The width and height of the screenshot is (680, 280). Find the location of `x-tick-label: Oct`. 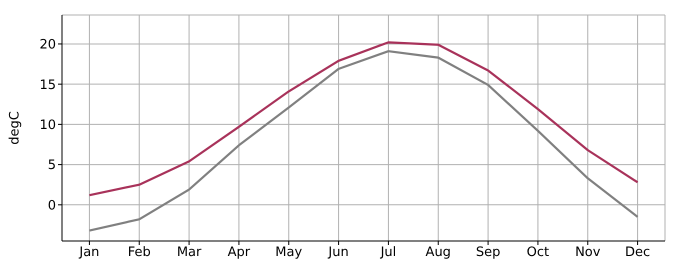

x-tick-label: Oct is located at coordinates (538, 252).